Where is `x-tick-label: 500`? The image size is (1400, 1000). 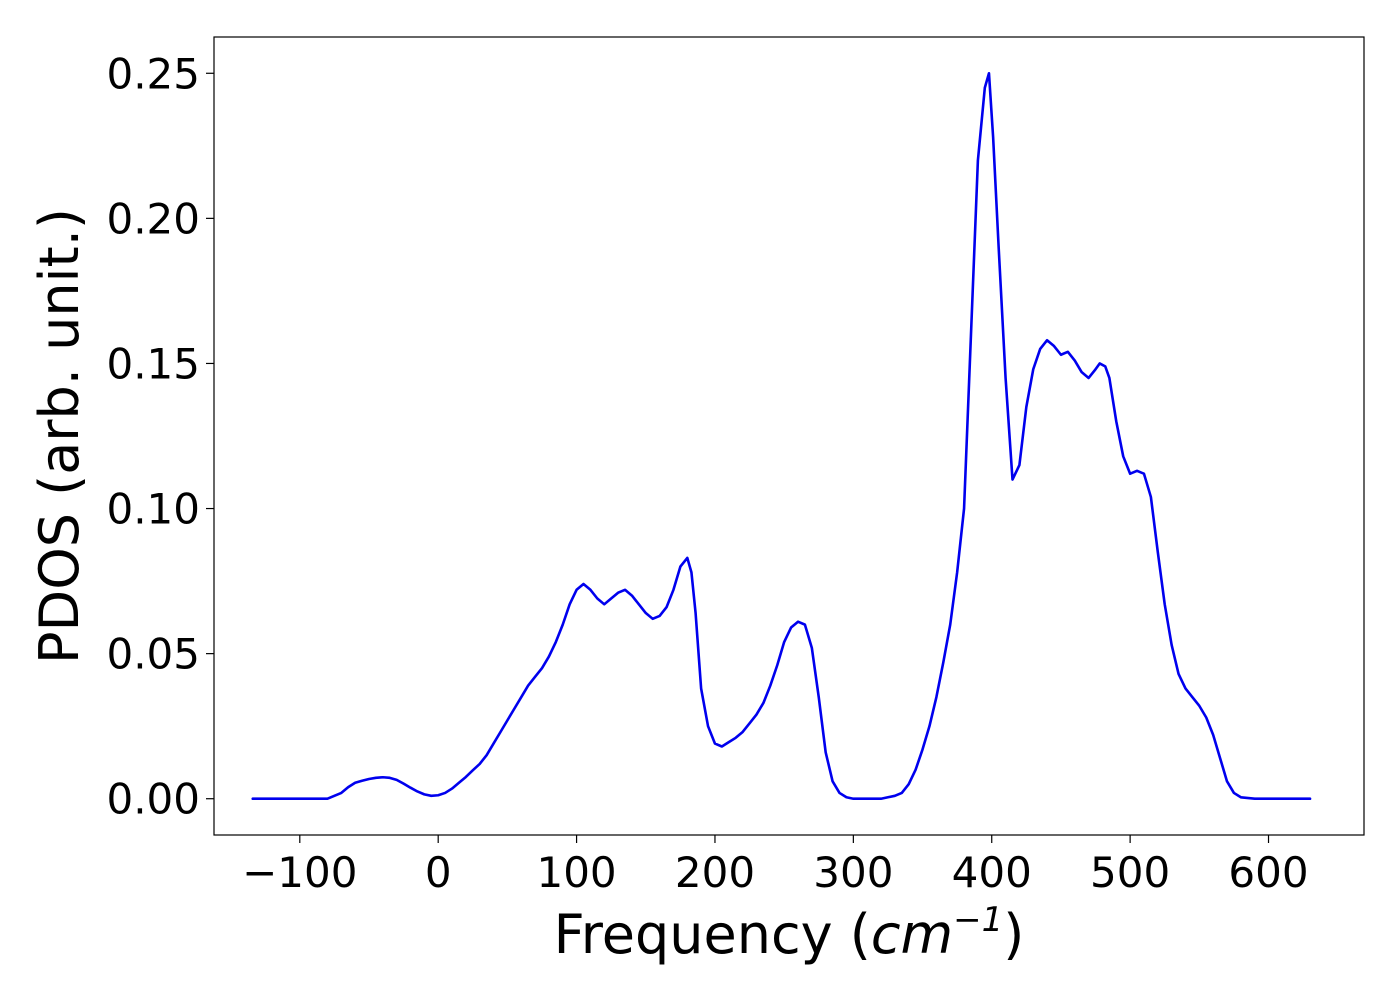 x-tick-label: 500 is located at coordinates (1130, 872).